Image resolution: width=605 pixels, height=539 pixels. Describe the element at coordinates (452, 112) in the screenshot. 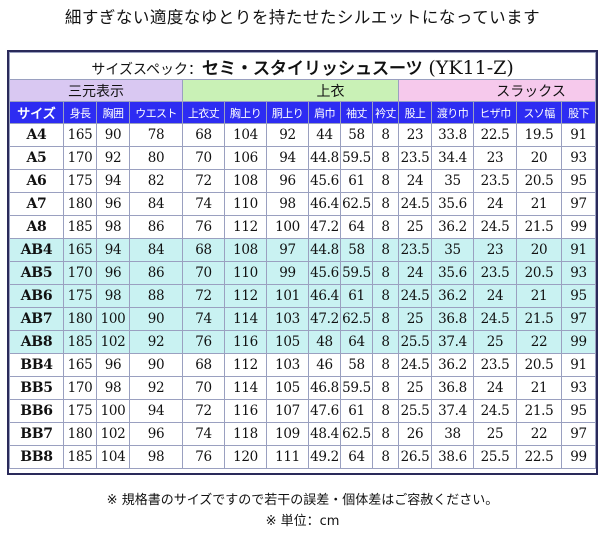

I see `column-header: 渡り巾` at that location.